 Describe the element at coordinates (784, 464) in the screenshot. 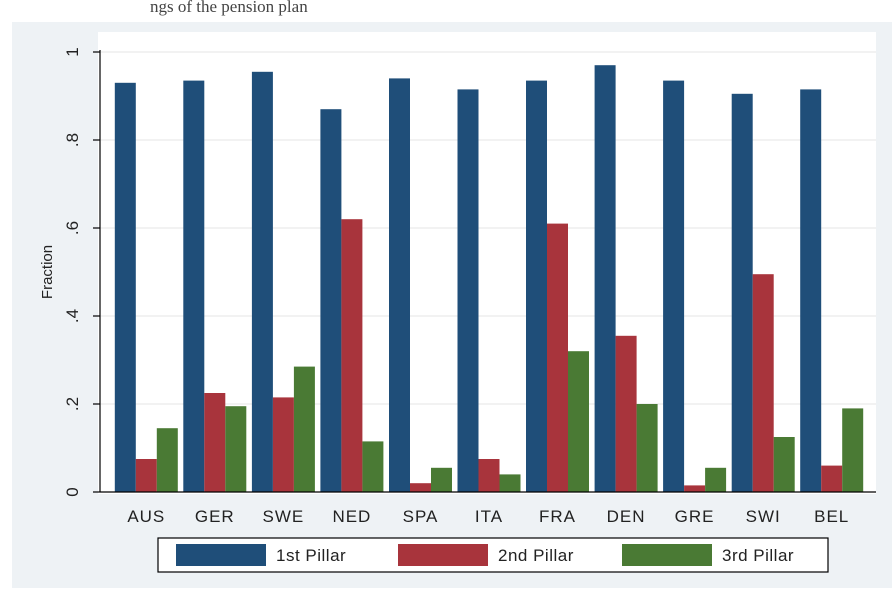

I see `bar-3rd-pillar-swi` at that location.